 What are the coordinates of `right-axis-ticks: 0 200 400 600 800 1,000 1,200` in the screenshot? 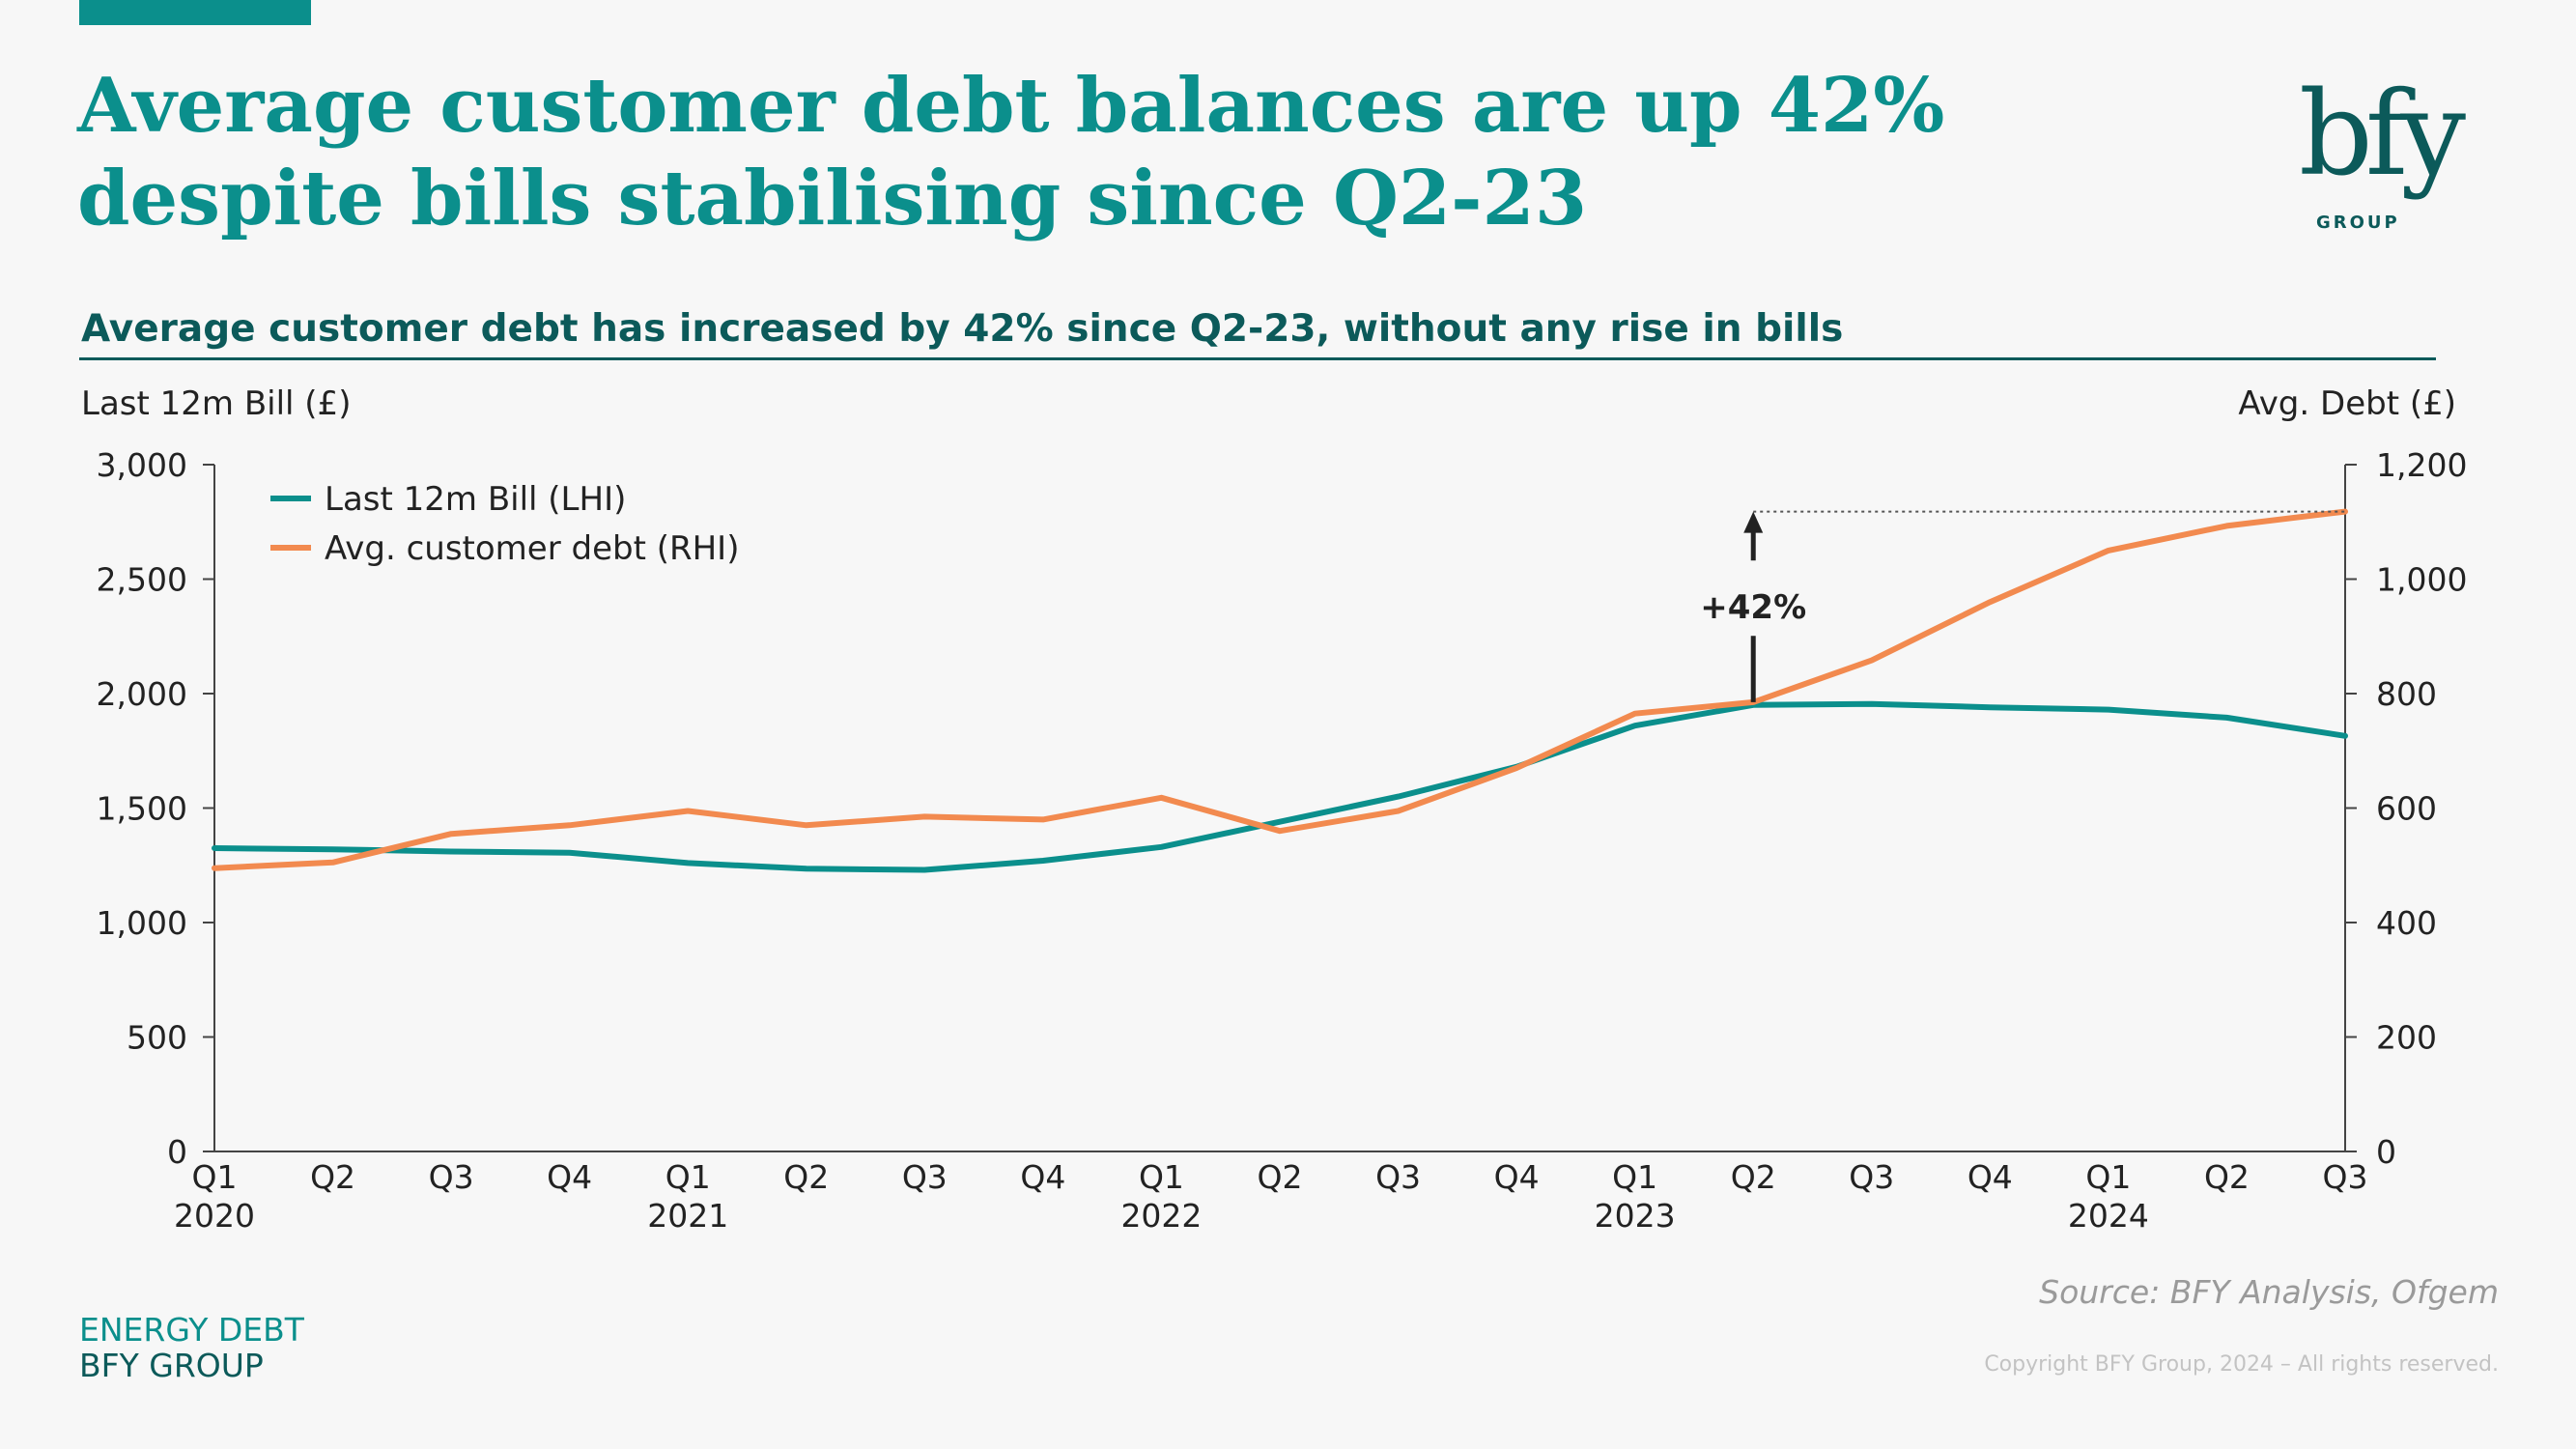 It's located at (2406, 808).